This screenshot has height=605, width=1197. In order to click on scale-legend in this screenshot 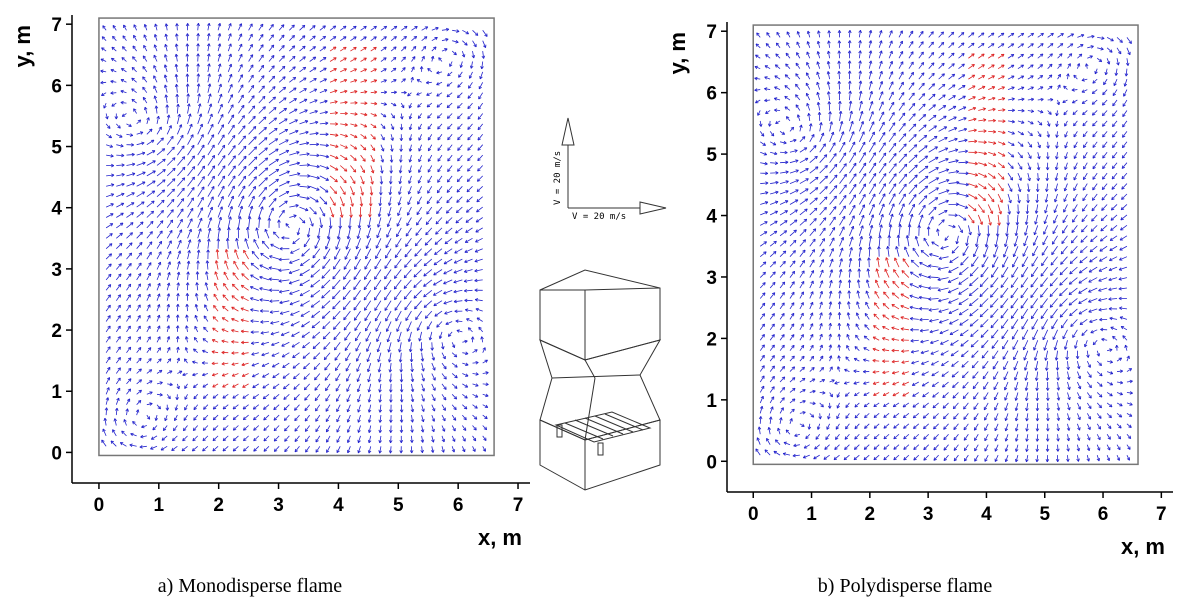, I will do `click(614, 166)`.